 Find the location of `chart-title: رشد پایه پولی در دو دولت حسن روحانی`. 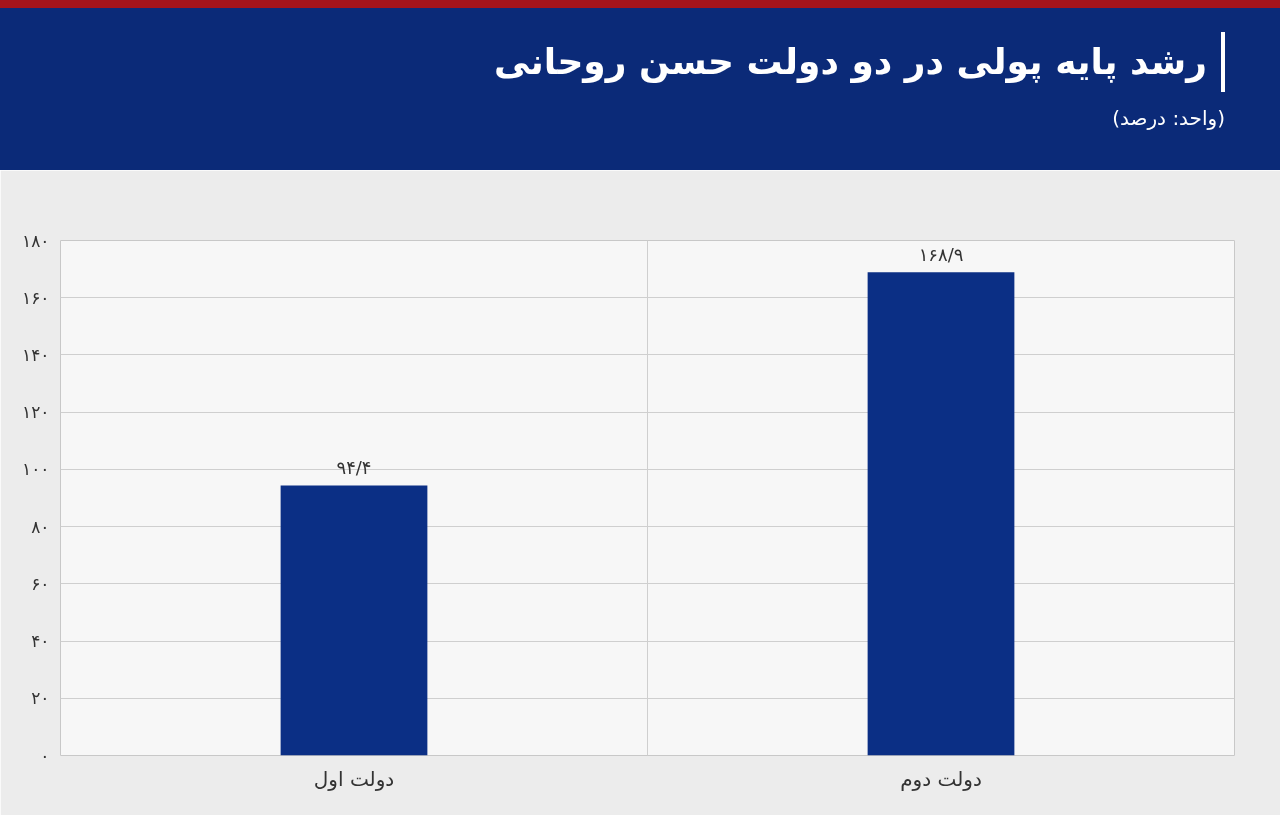

chart-title: رشد پایه پولی در دو دولت حسن روحانی is located at coordinates (612, 62).